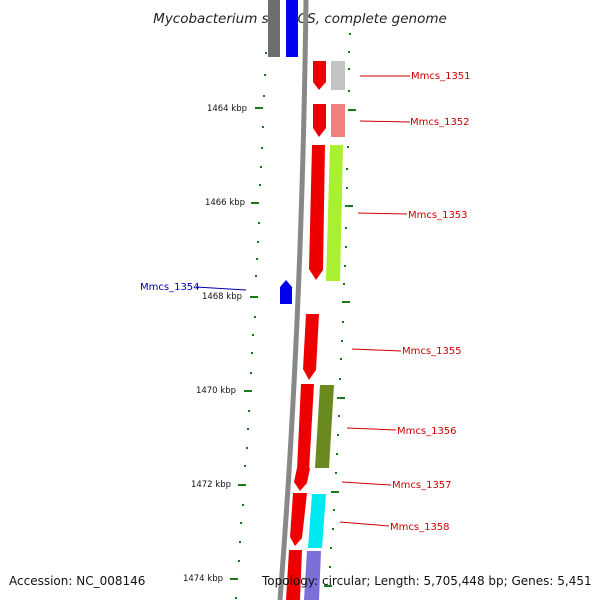 This screenshot has height=600, width=600. Describe the element at coordinates (293, 300) in the screenshot. I see `genome-backbone` at that location.